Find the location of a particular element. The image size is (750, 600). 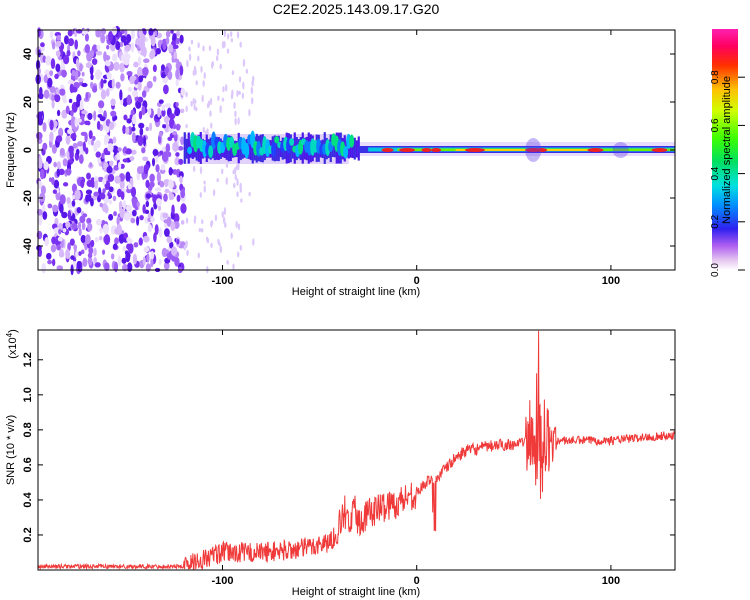

y-tick-label: 0.8 is located at coordinates (28, 429).